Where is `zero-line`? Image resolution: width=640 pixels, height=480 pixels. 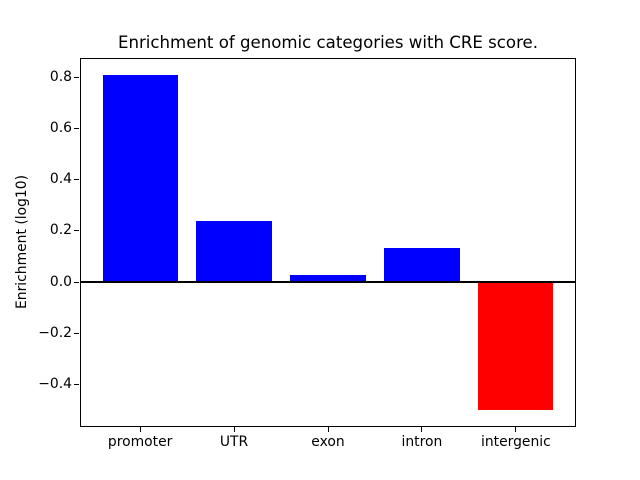 zero-line is located at coordinates (328, 282).